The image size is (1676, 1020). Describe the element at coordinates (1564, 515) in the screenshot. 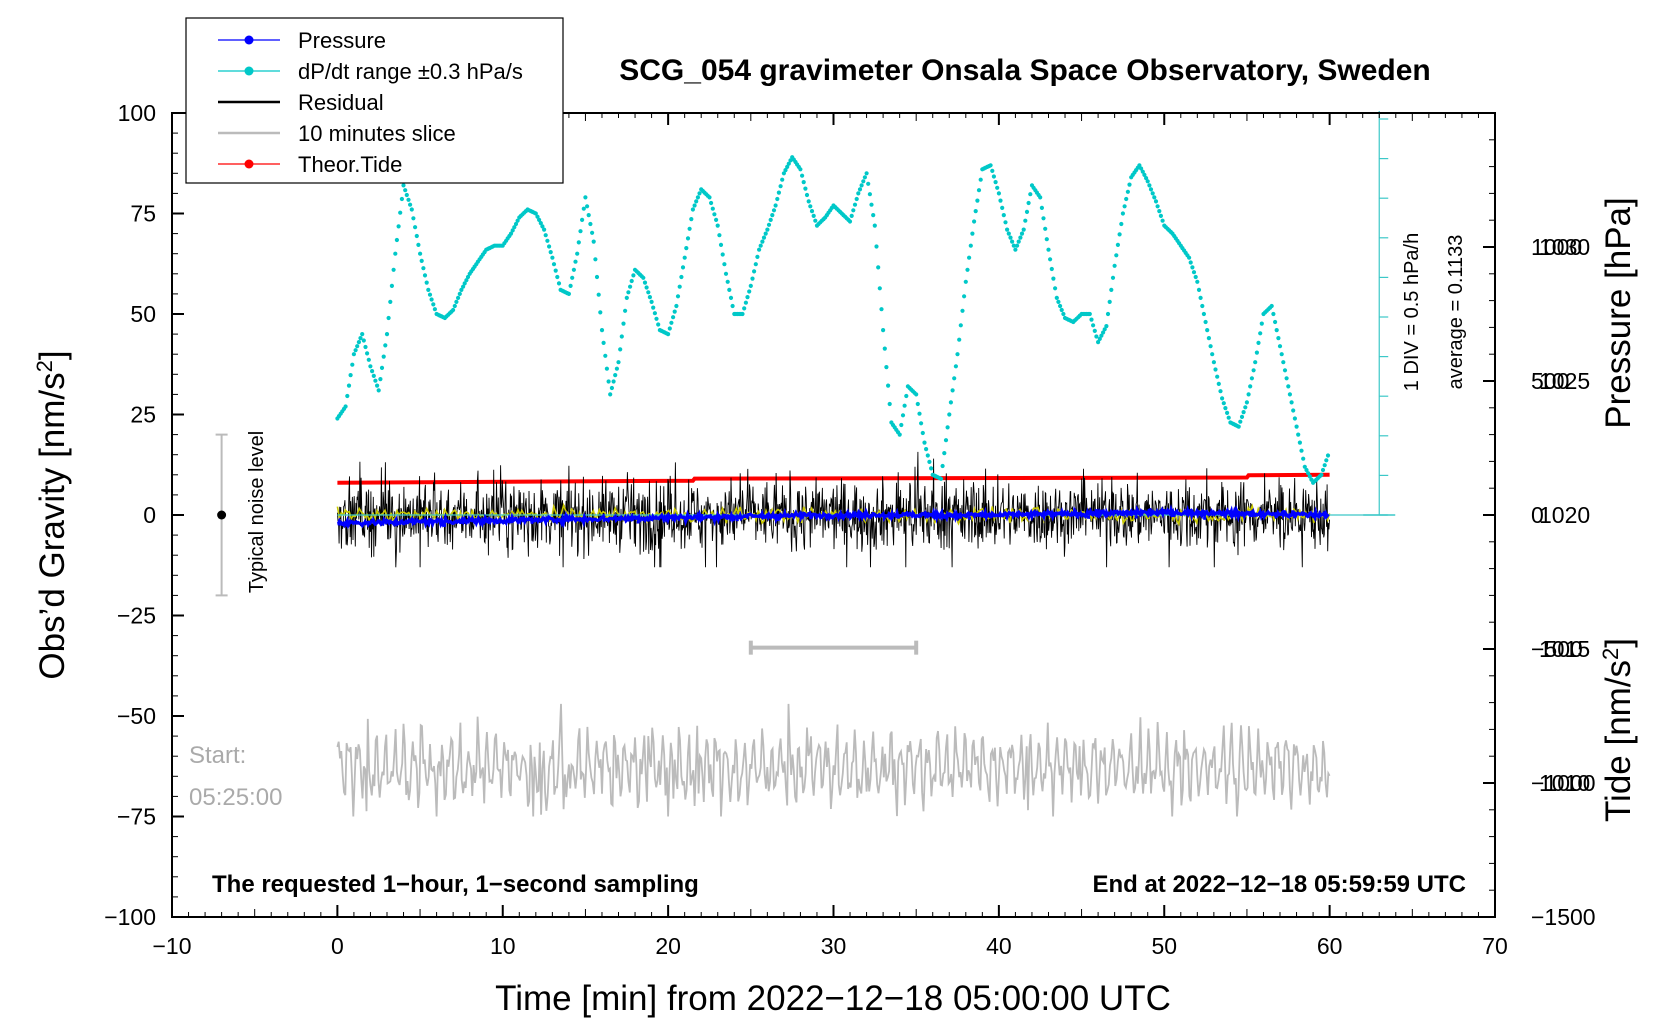

I see `pressure-tick-label: 1020` at that location.